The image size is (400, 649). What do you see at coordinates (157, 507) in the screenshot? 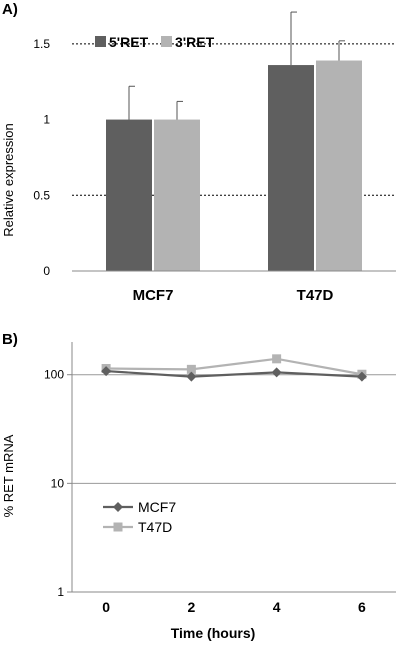
I see `panel-b-legend-label: MCF7` at bounding box center [157, 507].